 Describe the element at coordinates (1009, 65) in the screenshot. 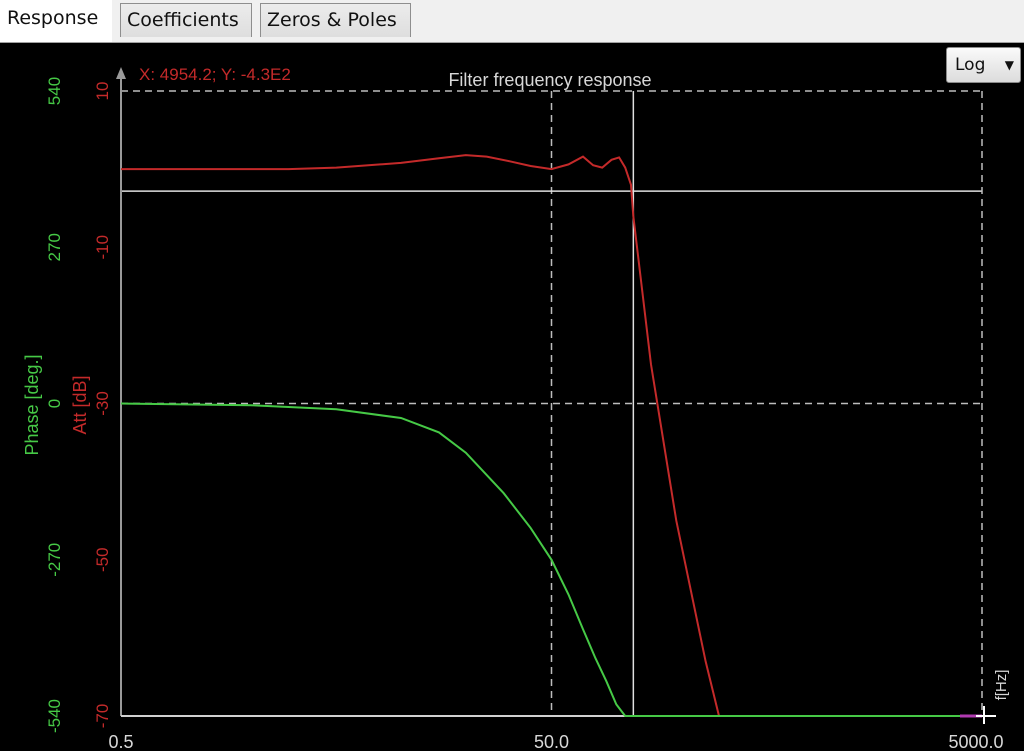

I see `dropdown-arrow-icon: ▼` at that location.